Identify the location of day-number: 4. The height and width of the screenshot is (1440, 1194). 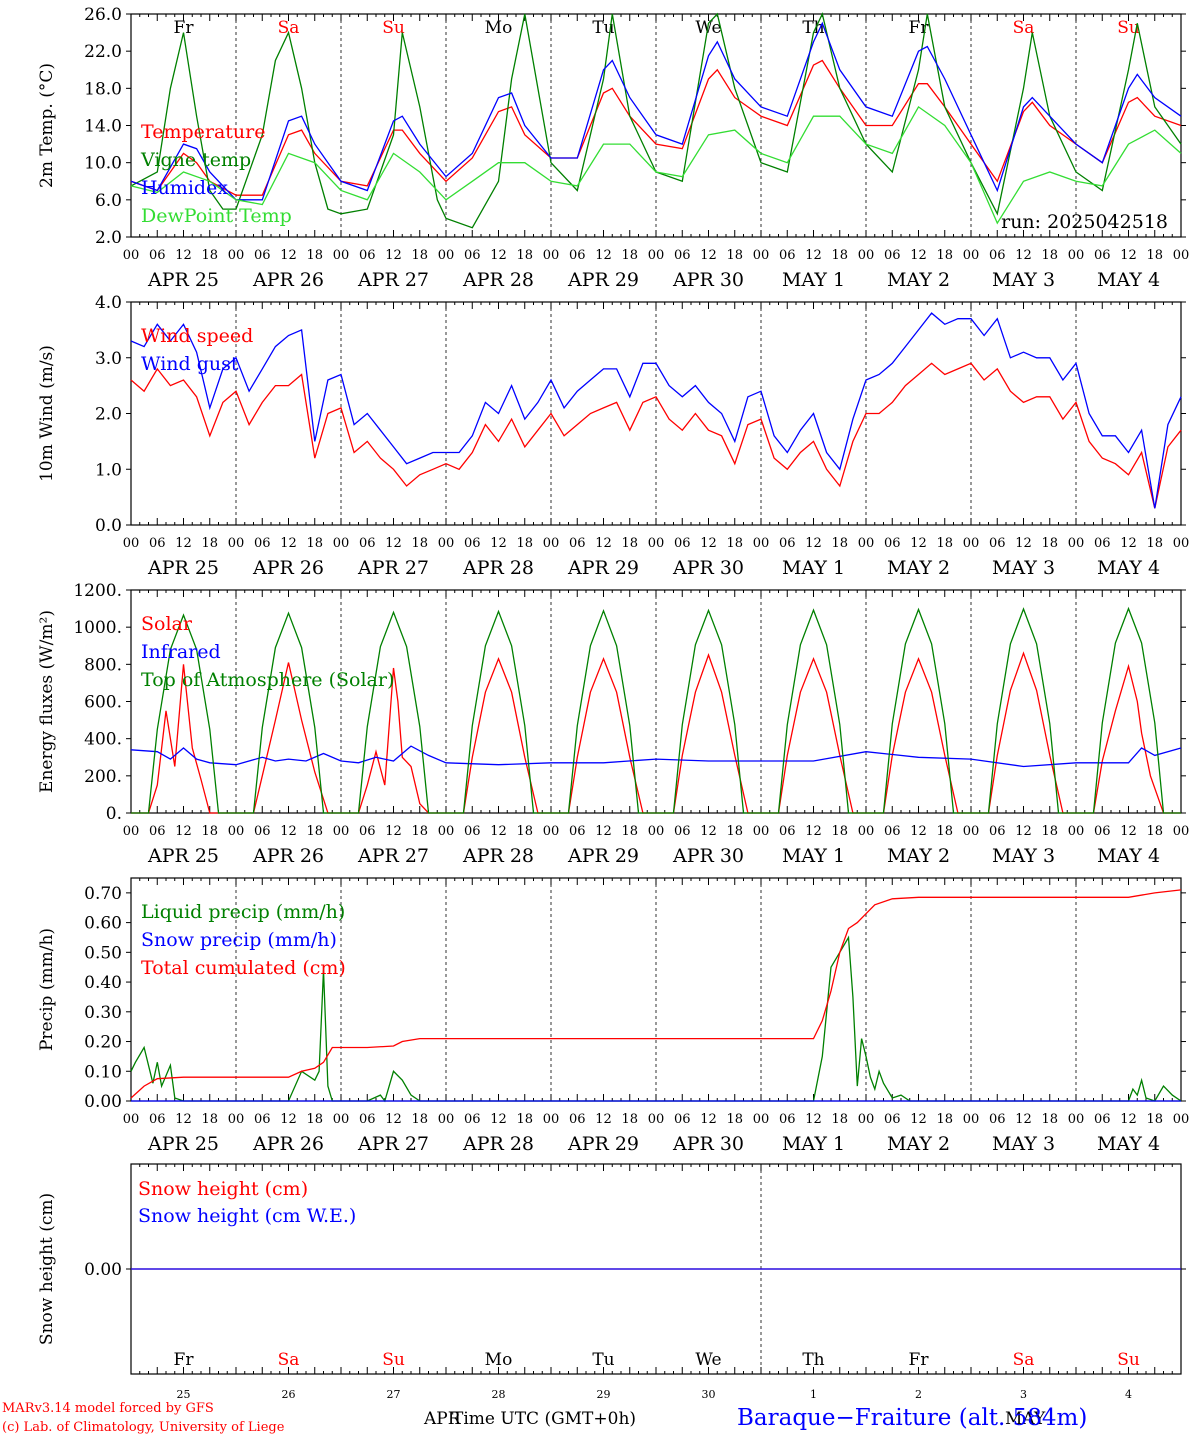
(1128, 1394).